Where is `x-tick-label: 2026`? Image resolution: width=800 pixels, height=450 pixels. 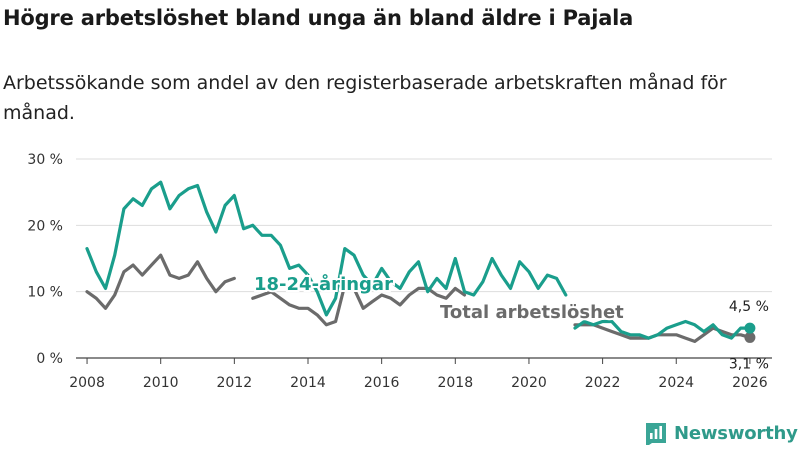 x-tick-label: 2026 is located at coordinates (750, 383).